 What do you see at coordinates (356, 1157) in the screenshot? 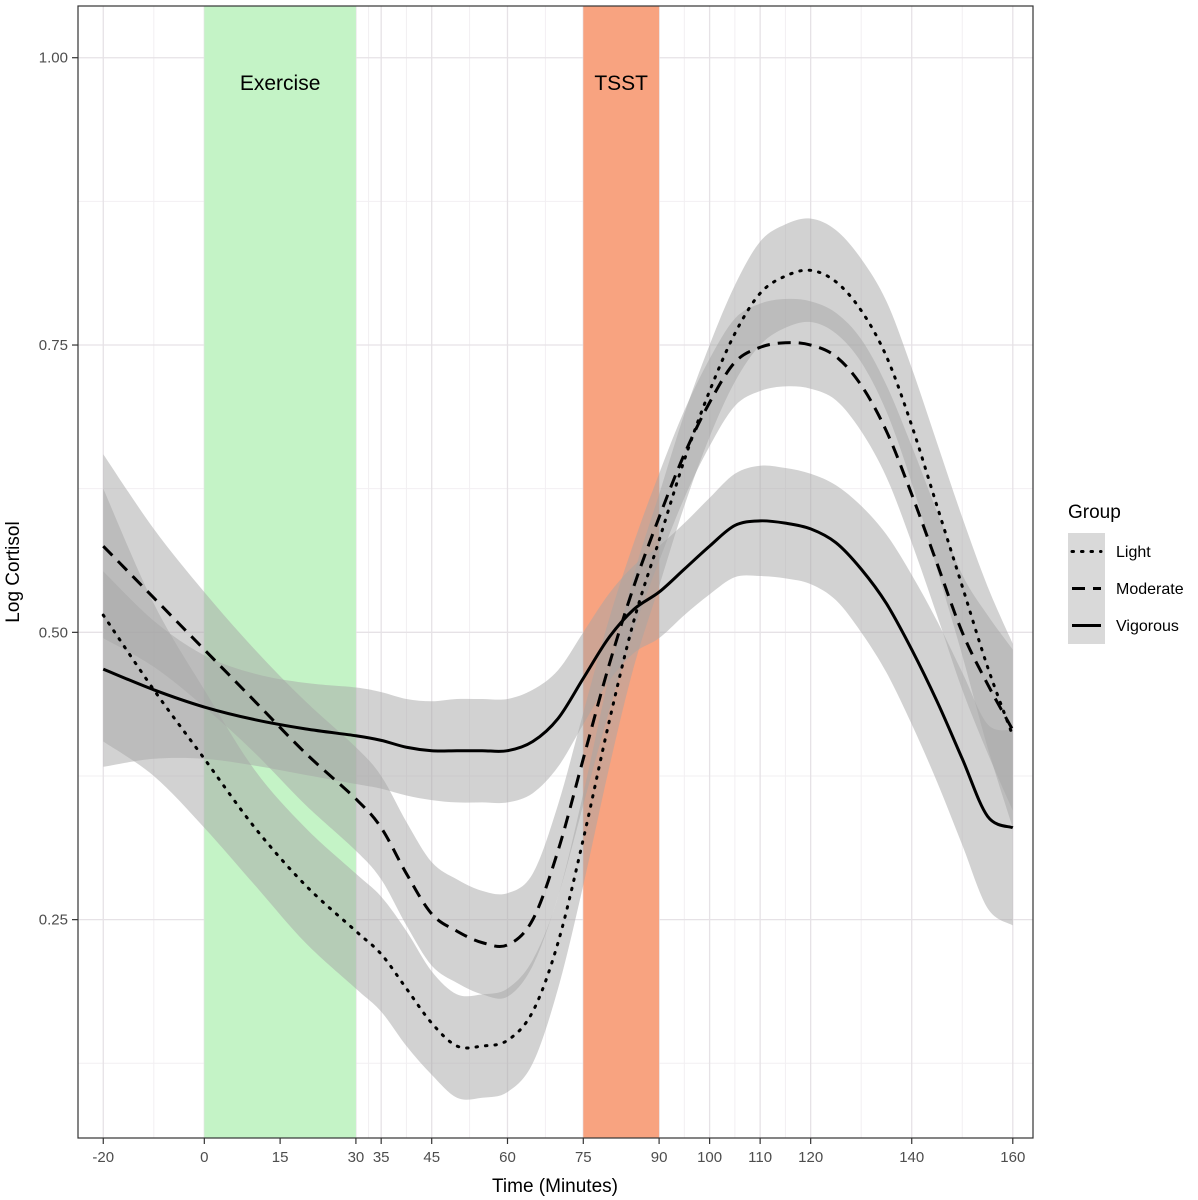
I see `x-tick-label: 30` at bounding box center [356, 1157].